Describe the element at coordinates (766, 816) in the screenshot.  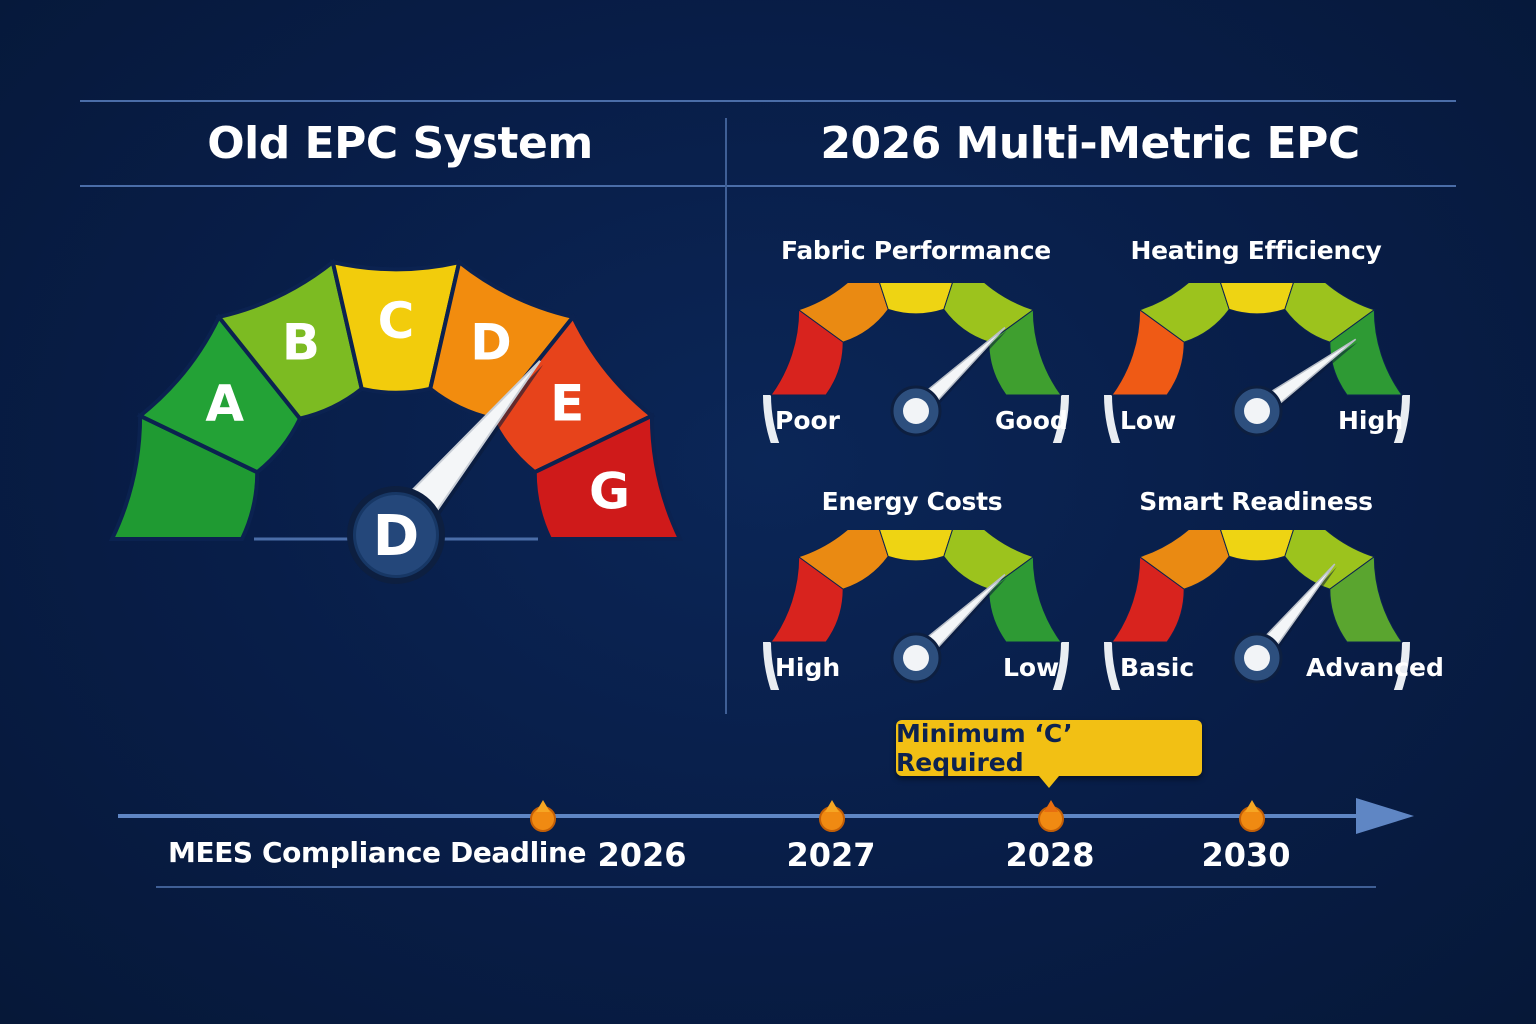
I see `compliance-timeline` at that location.